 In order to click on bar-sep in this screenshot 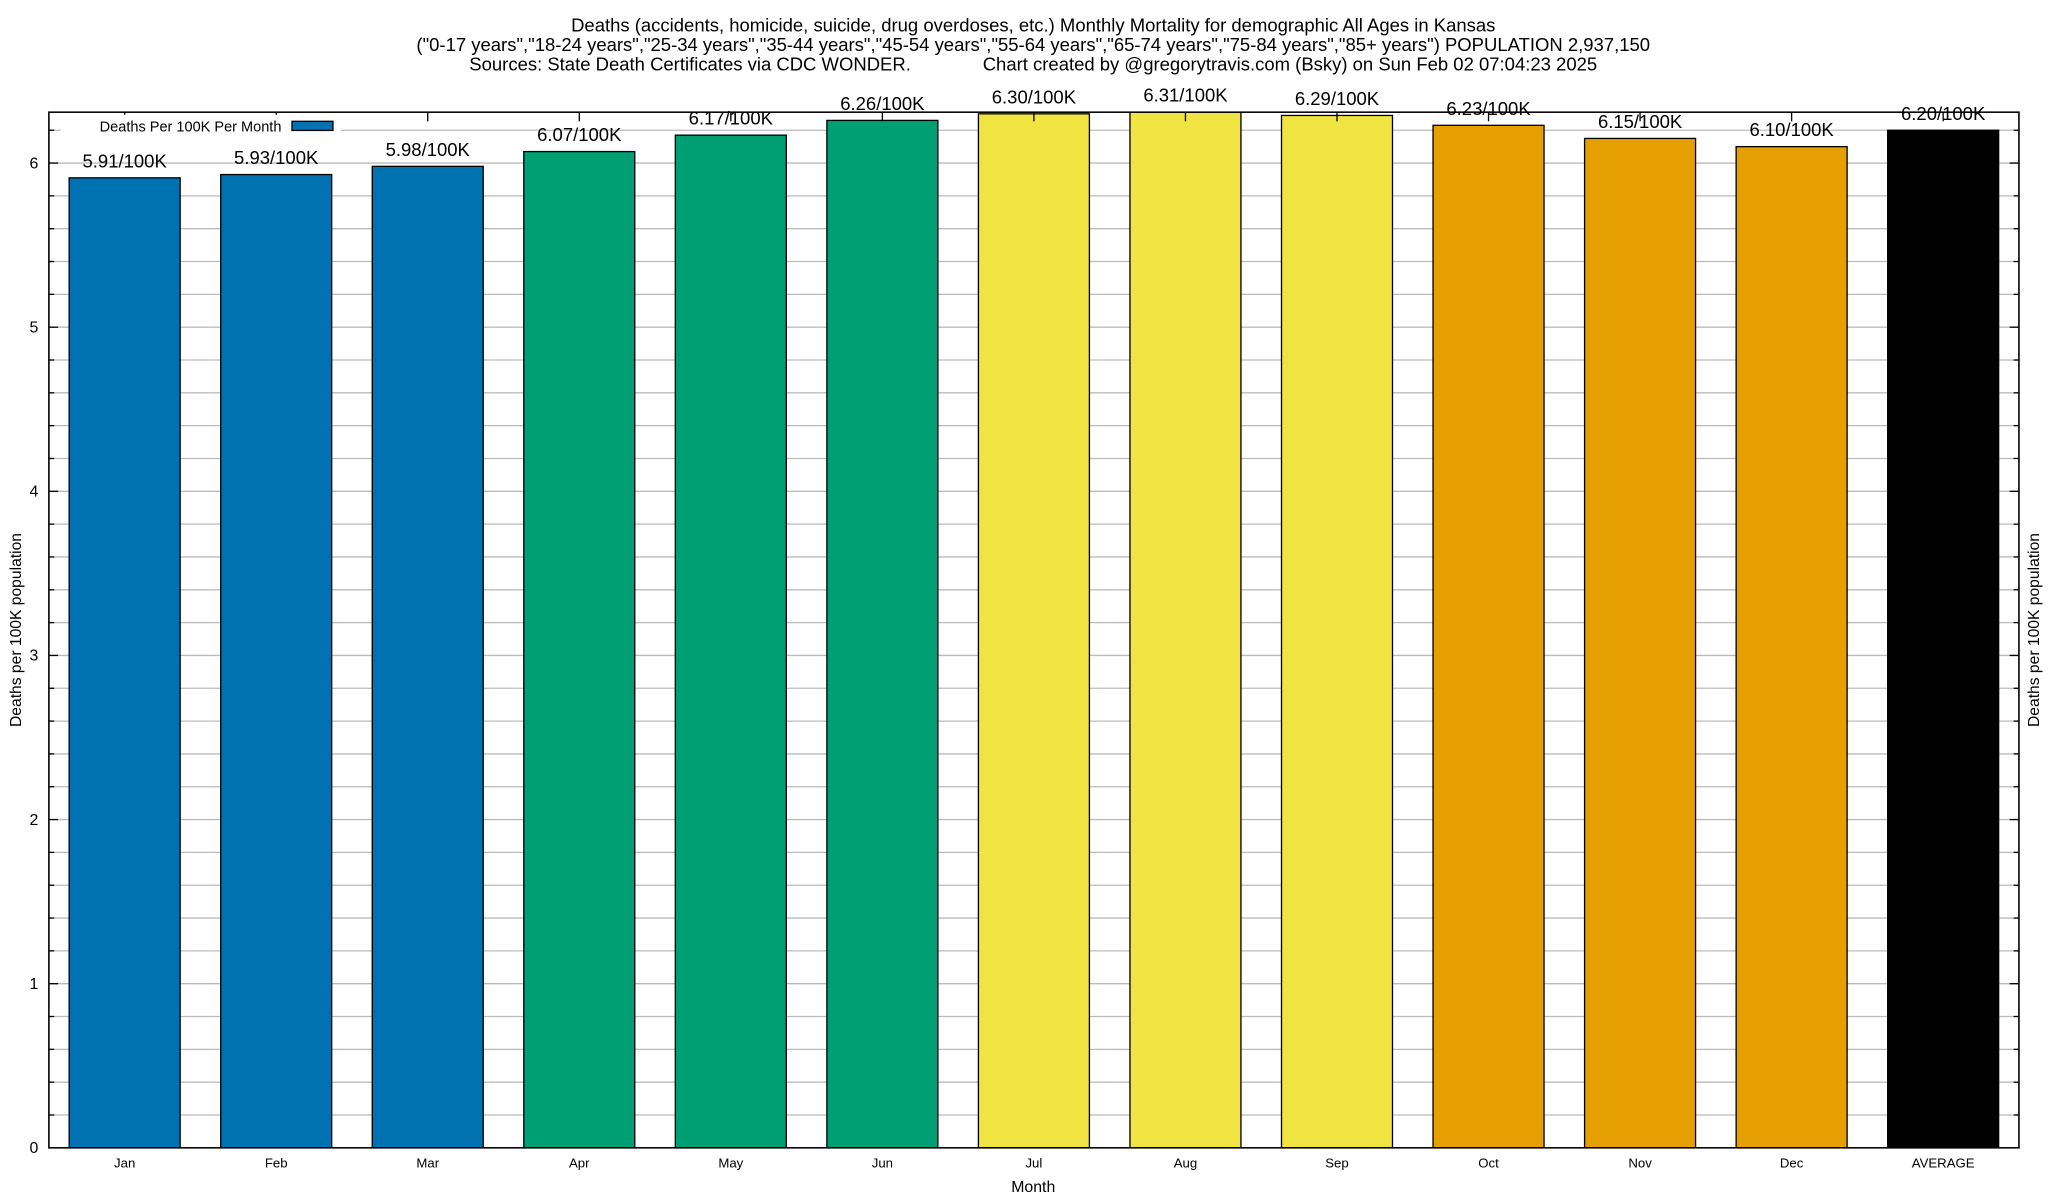, I will do `click(1337, 631)`.